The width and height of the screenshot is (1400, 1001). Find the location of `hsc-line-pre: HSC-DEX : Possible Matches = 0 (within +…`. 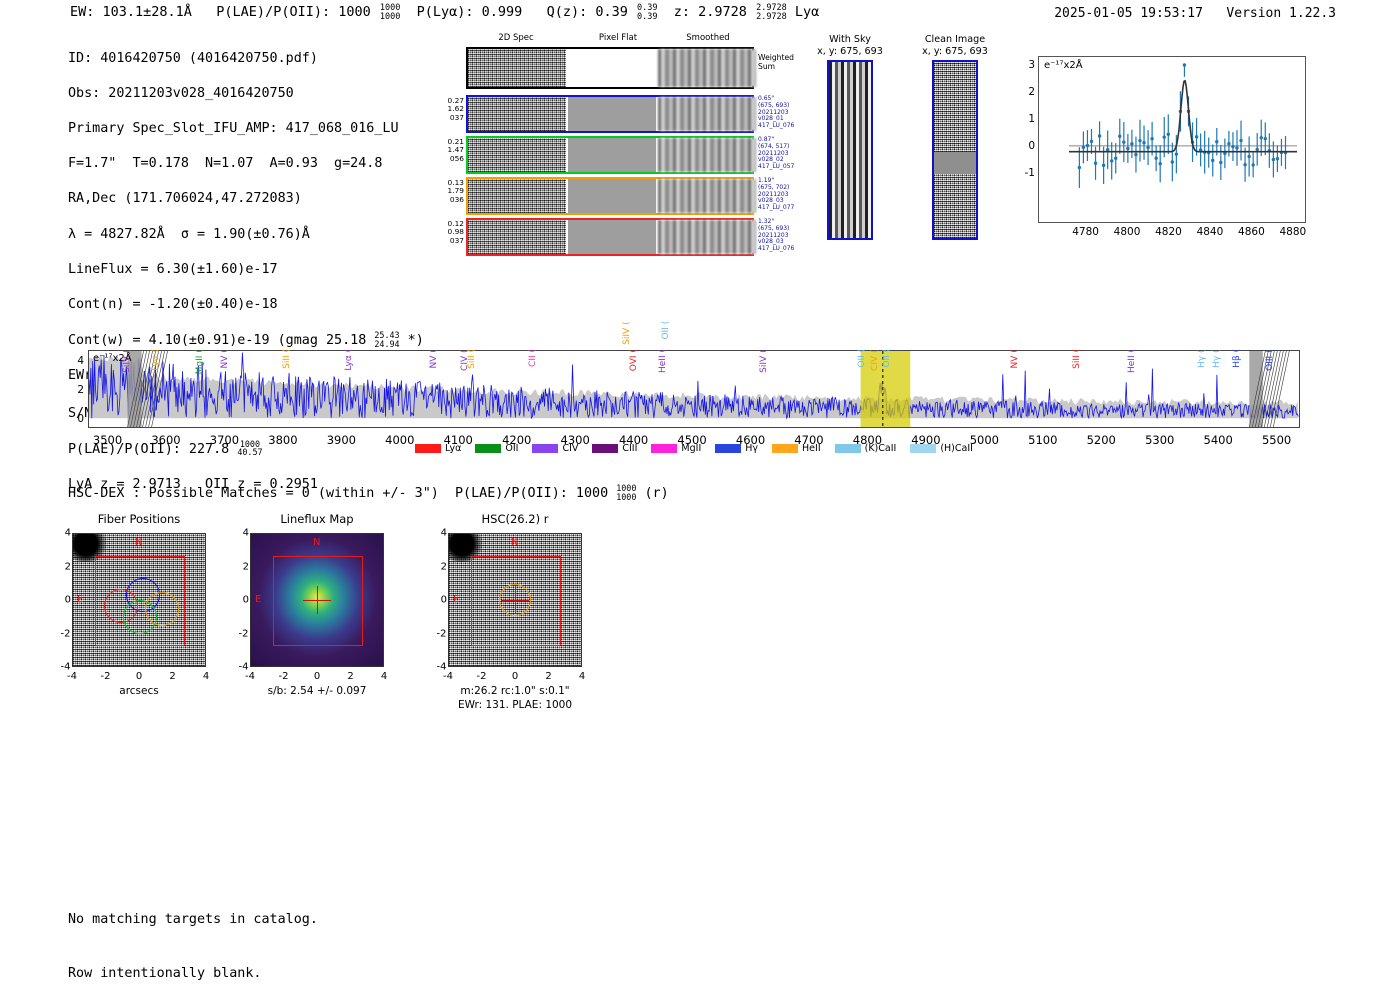

hsc-line-pre: HSC-DEX : Possible Matches = 0 (within +… is located at coordinates (342, 494).